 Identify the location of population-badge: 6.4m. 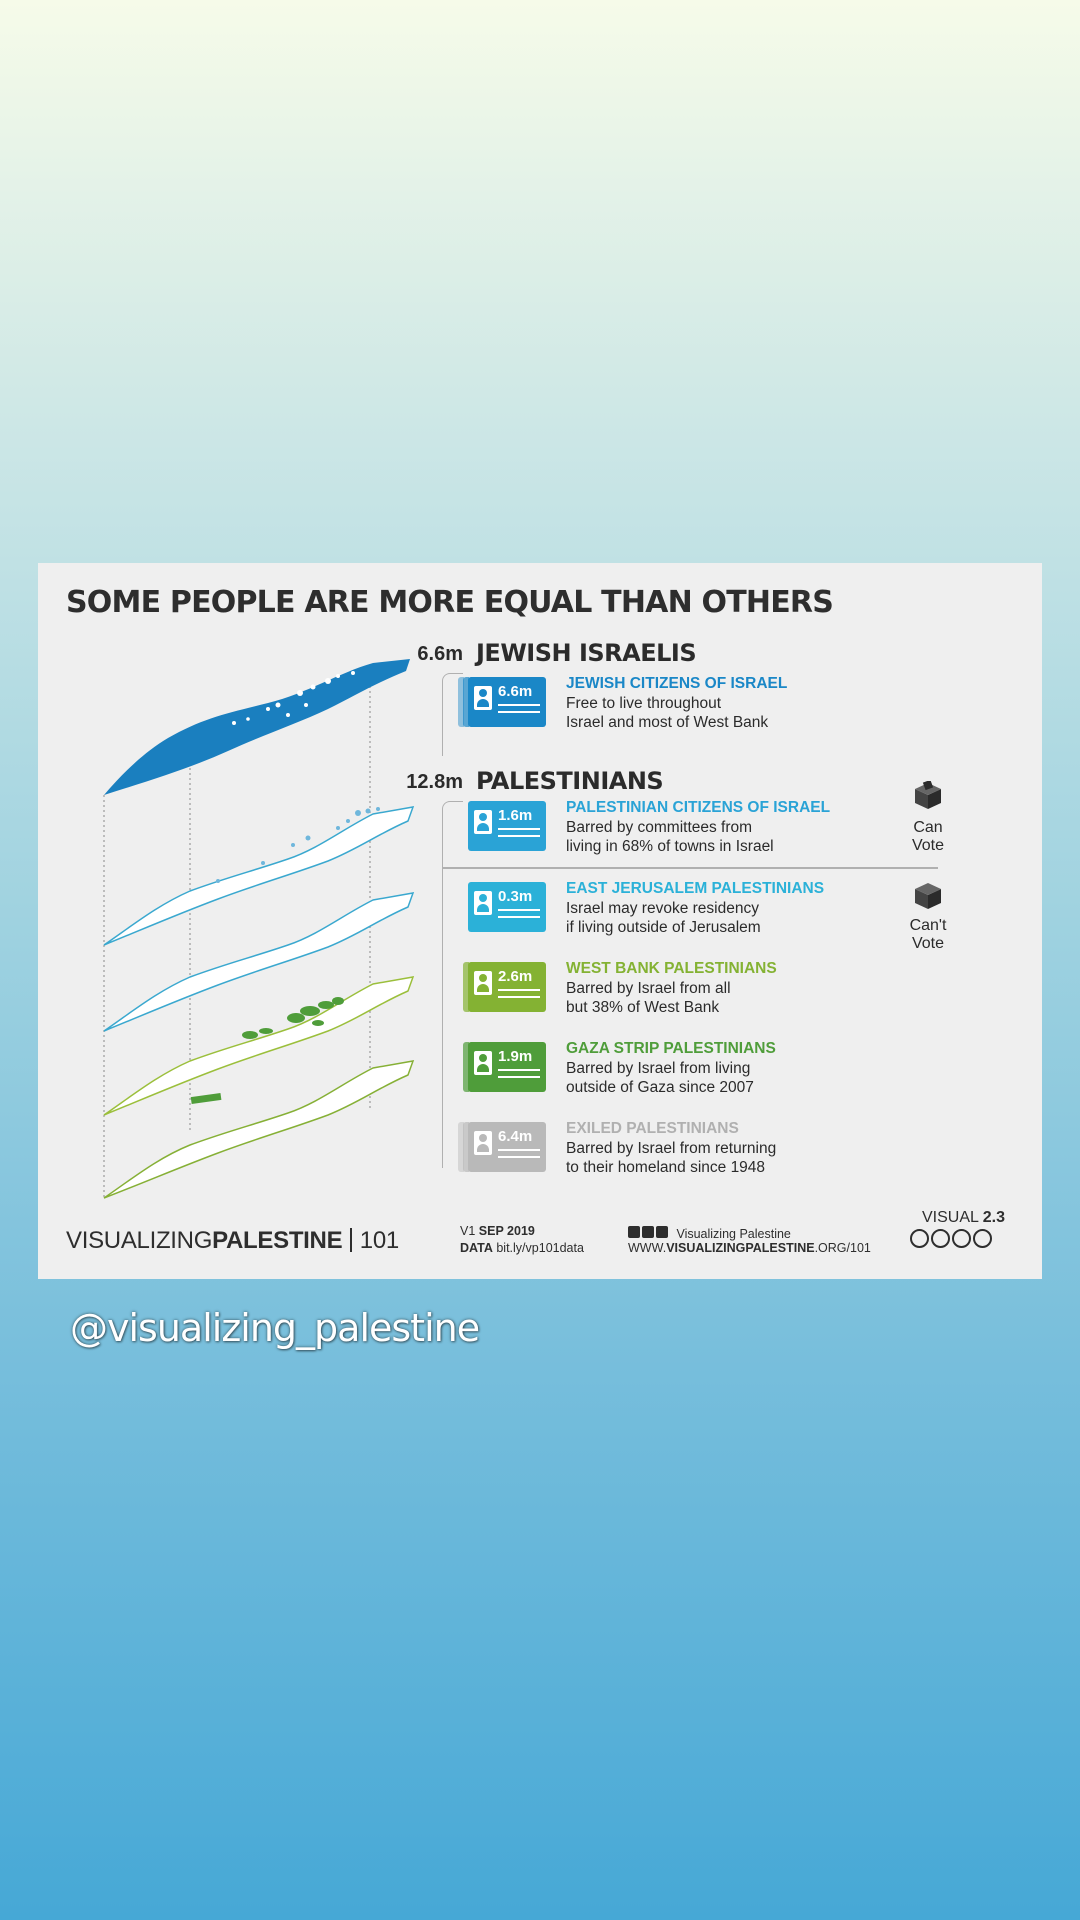
(502, 1147).